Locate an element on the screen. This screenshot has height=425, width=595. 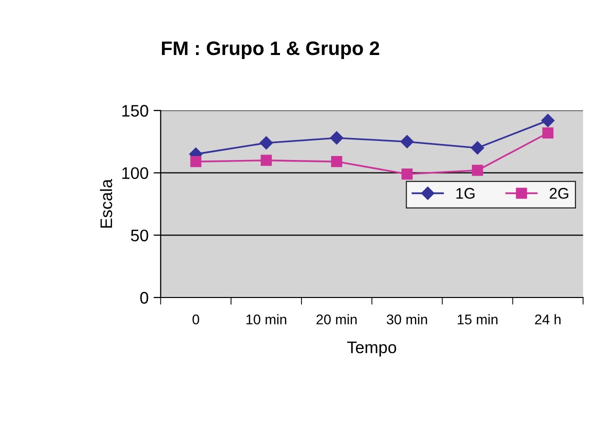
y-tick-label: 50 is located at coordinates (139, 236).